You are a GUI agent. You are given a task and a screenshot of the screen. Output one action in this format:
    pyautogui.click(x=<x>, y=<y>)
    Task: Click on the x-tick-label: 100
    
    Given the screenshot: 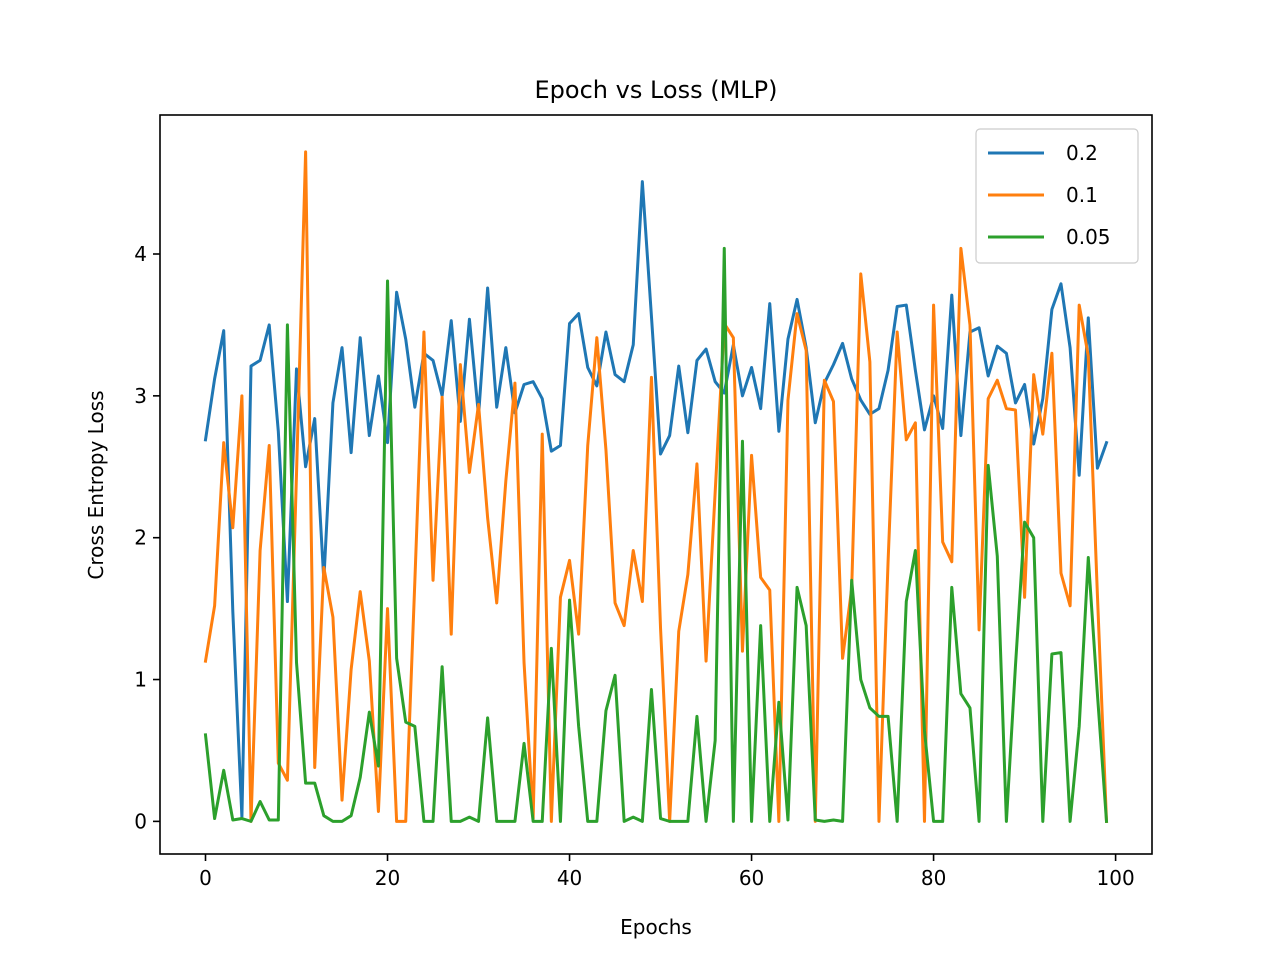 What is the action you would take?
    pyautogui.click(x=1116, y=878)
    